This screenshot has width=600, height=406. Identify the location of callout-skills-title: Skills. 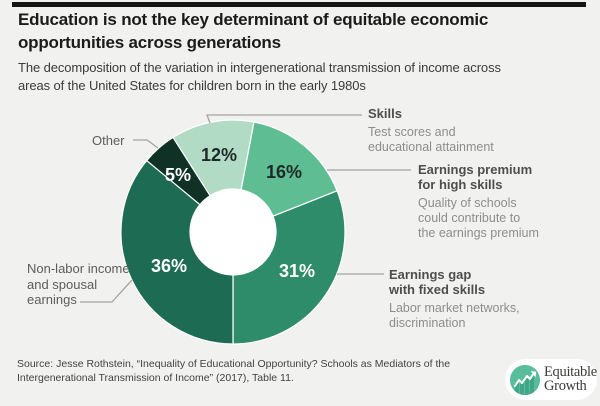
(385, 113).